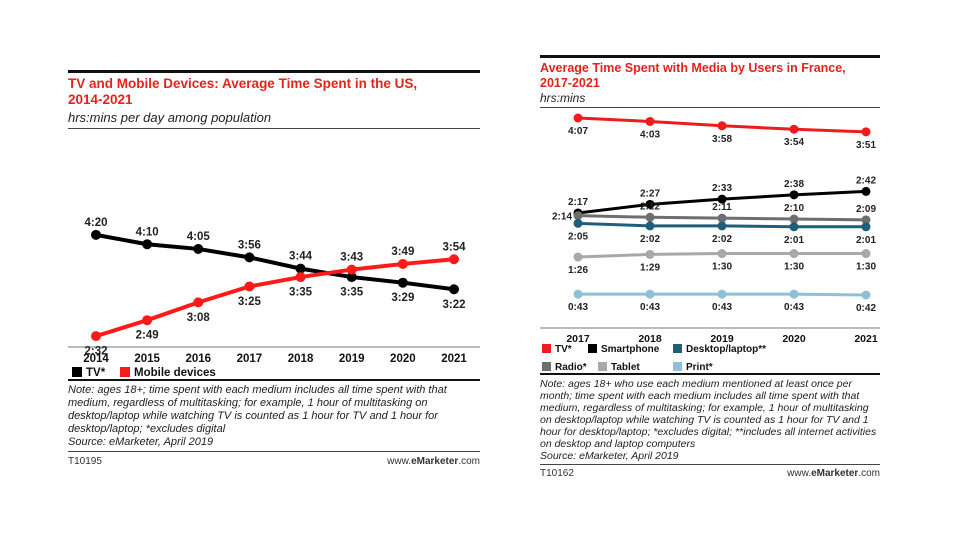 The height and width of the screenshot is (539, 960). Describe the element at coordinates (96, 359) in the screenshot. I see `x-tick-label: 2014` at that location.